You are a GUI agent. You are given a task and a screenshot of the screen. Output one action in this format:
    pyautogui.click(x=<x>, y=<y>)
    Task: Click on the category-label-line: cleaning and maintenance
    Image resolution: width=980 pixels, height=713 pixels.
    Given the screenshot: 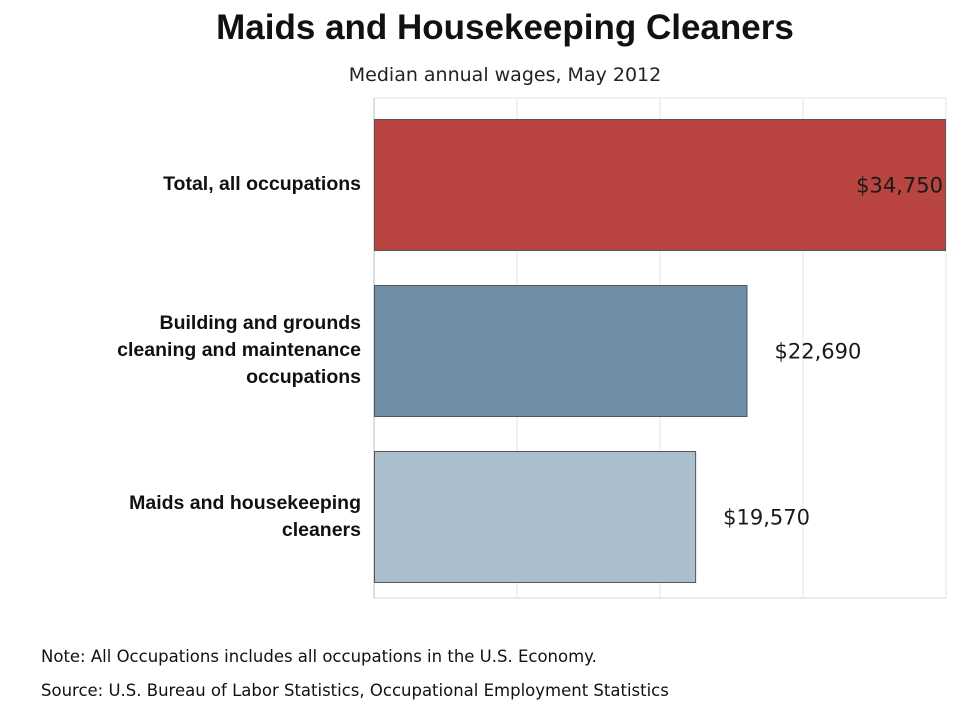 What is the action you would take?
    pyautogui.click(x=239, y=350)
    